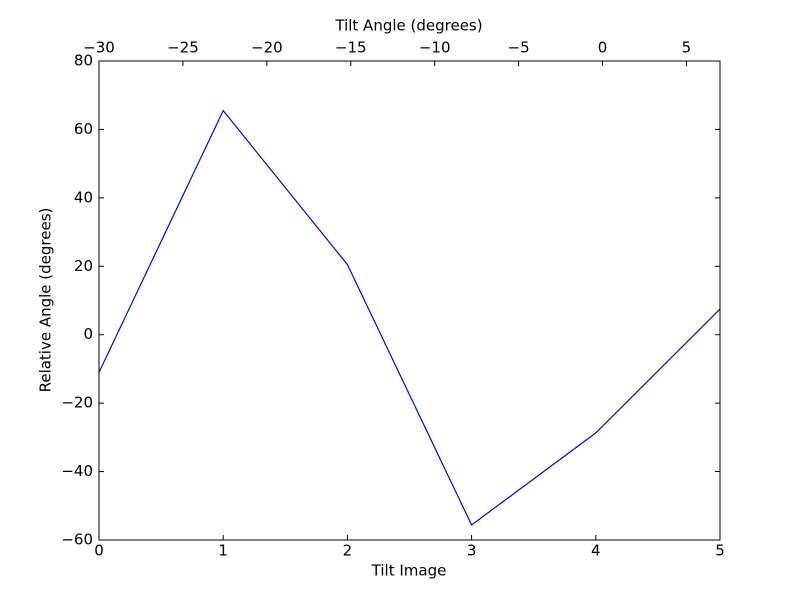  Describe the element at coordinates (435, 48) in the screenshot. I see `x2-tick-label: −10` at that location.